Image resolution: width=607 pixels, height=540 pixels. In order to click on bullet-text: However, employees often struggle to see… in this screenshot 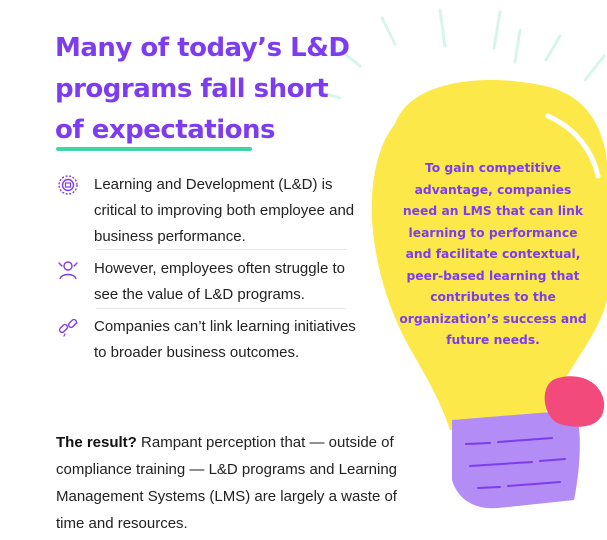, I will do `click(219, 281)`.